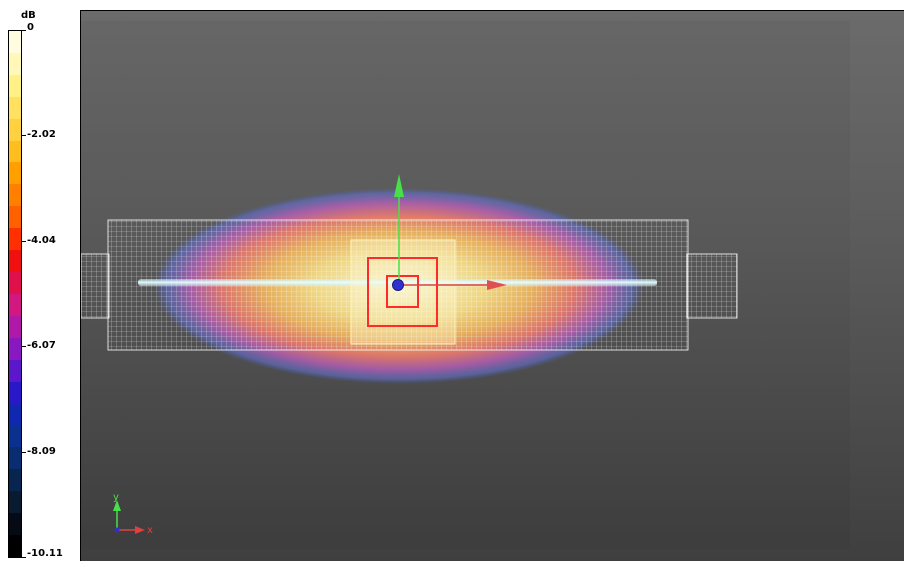 This screenshot has width=904, height=561. Describe the element at coordinates (41, 135) in the screenshot. I see `legend-tick-label: -2.02` at that location.